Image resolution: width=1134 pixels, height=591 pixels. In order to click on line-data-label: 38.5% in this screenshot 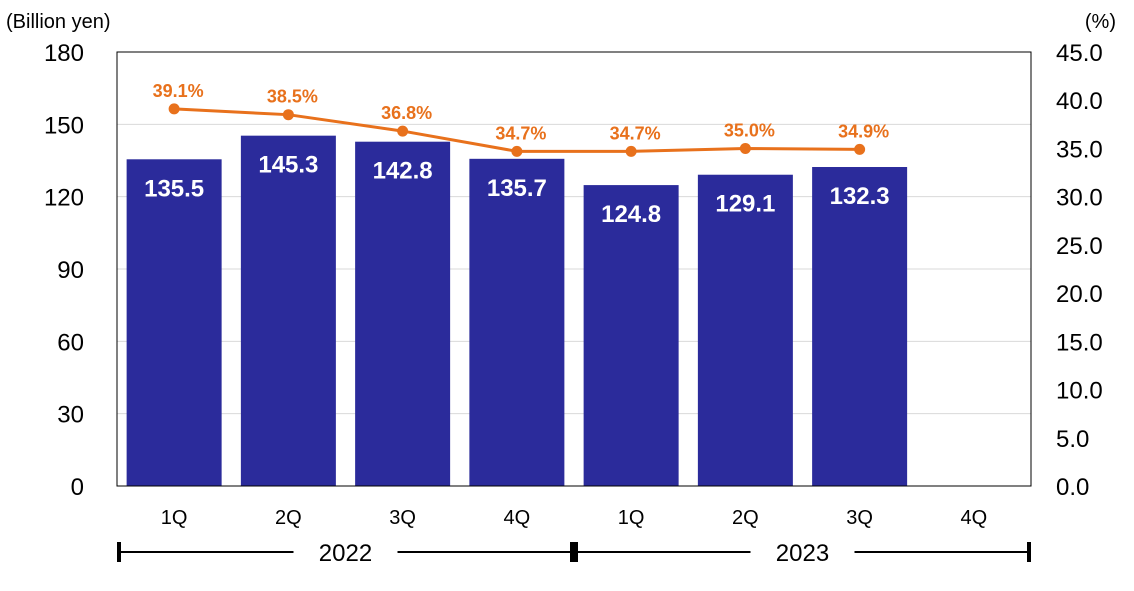, I will do `click(292, 97)`.